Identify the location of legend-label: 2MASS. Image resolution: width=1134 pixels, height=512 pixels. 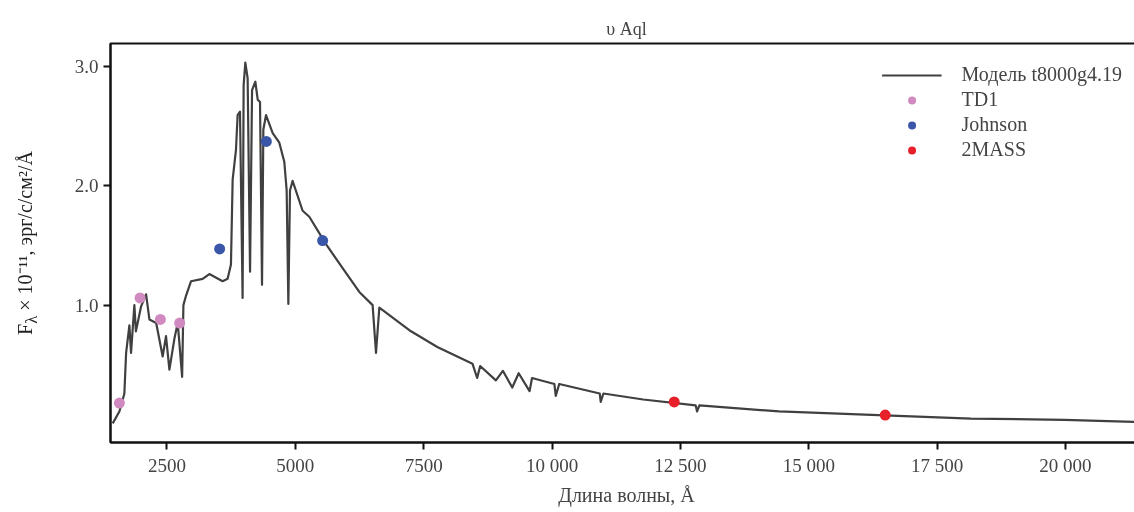
(994, 149).